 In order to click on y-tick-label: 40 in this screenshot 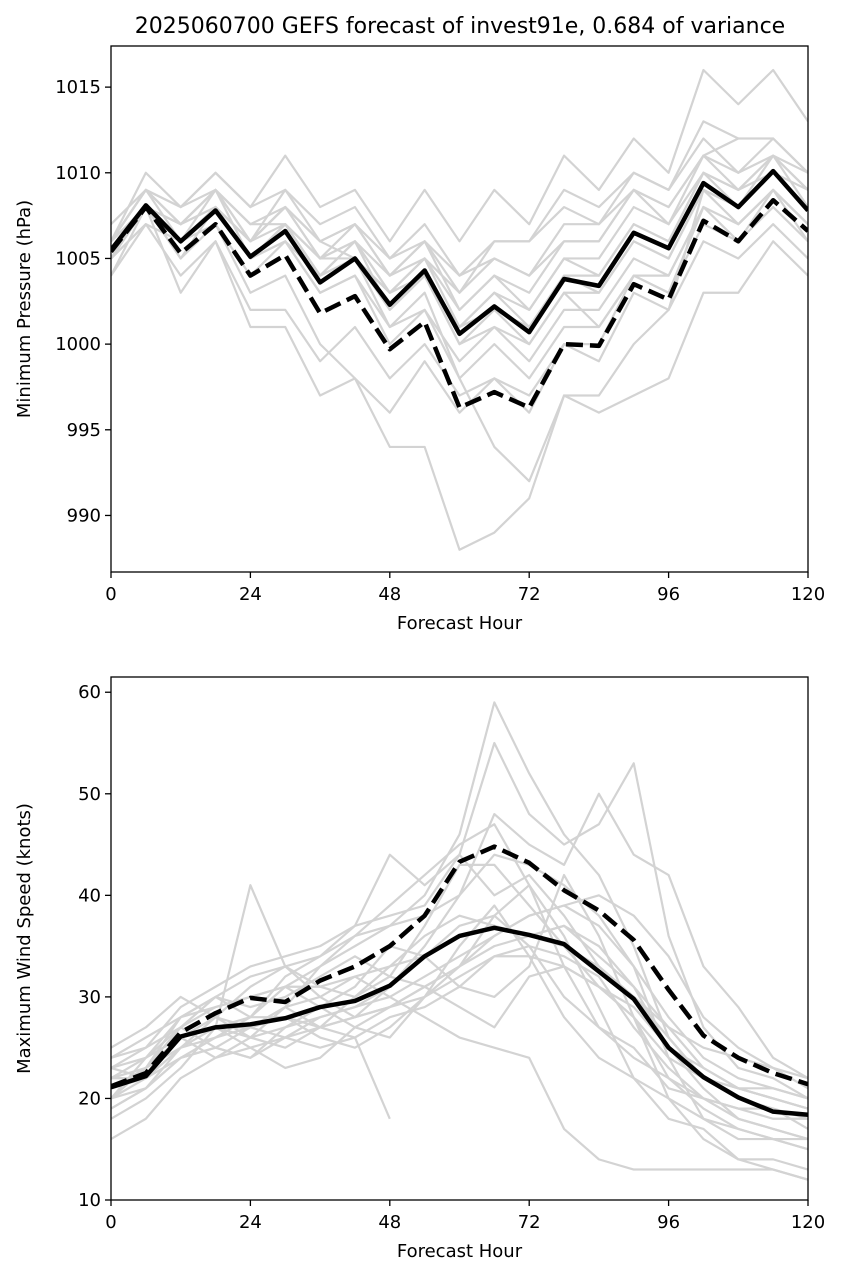, I will do `click(89, 895)`.